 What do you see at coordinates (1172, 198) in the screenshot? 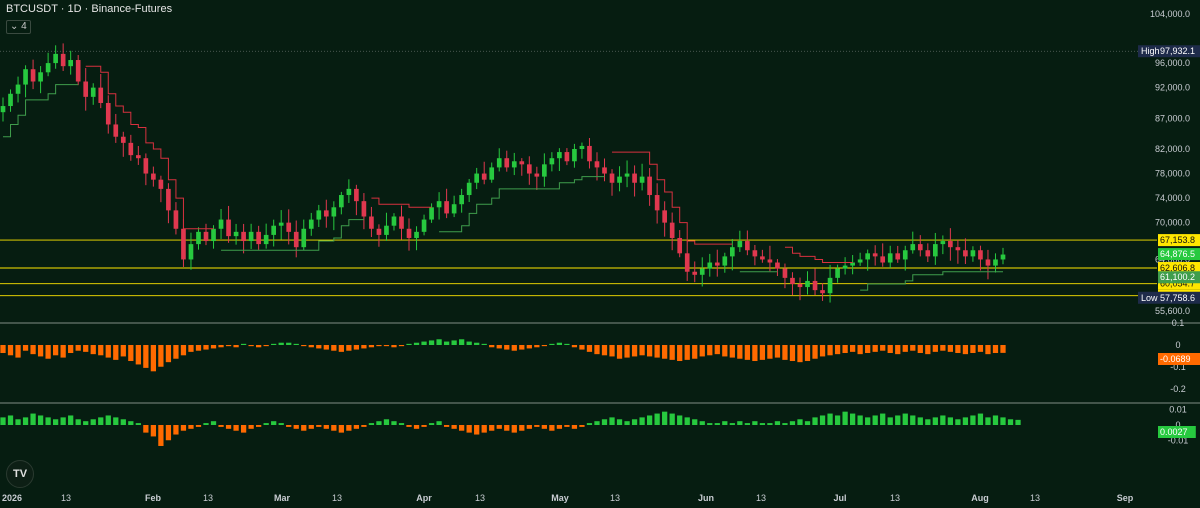
I see `price-axis-label: 74,000.0` at bounding box center [1172, 198].